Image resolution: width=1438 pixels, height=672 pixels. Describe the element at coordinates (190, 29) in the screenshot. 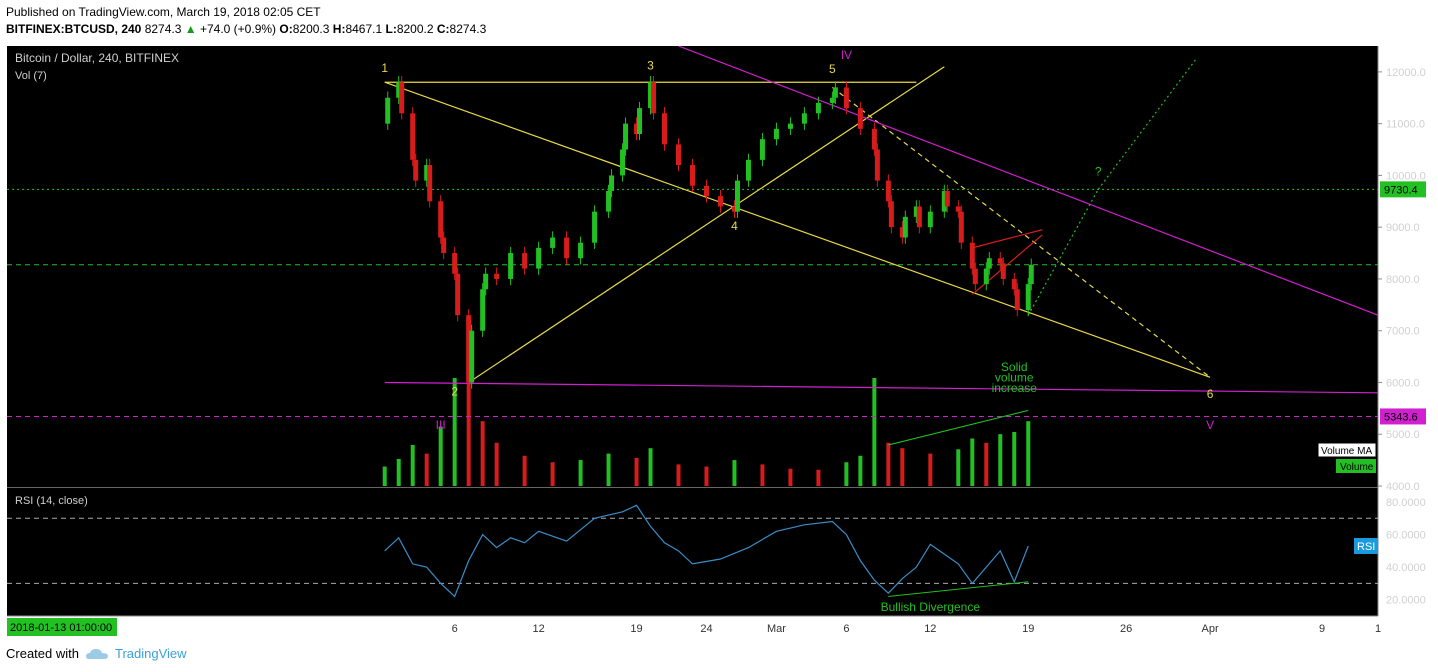

I see `up-arrow-icon: ▲` at that location.